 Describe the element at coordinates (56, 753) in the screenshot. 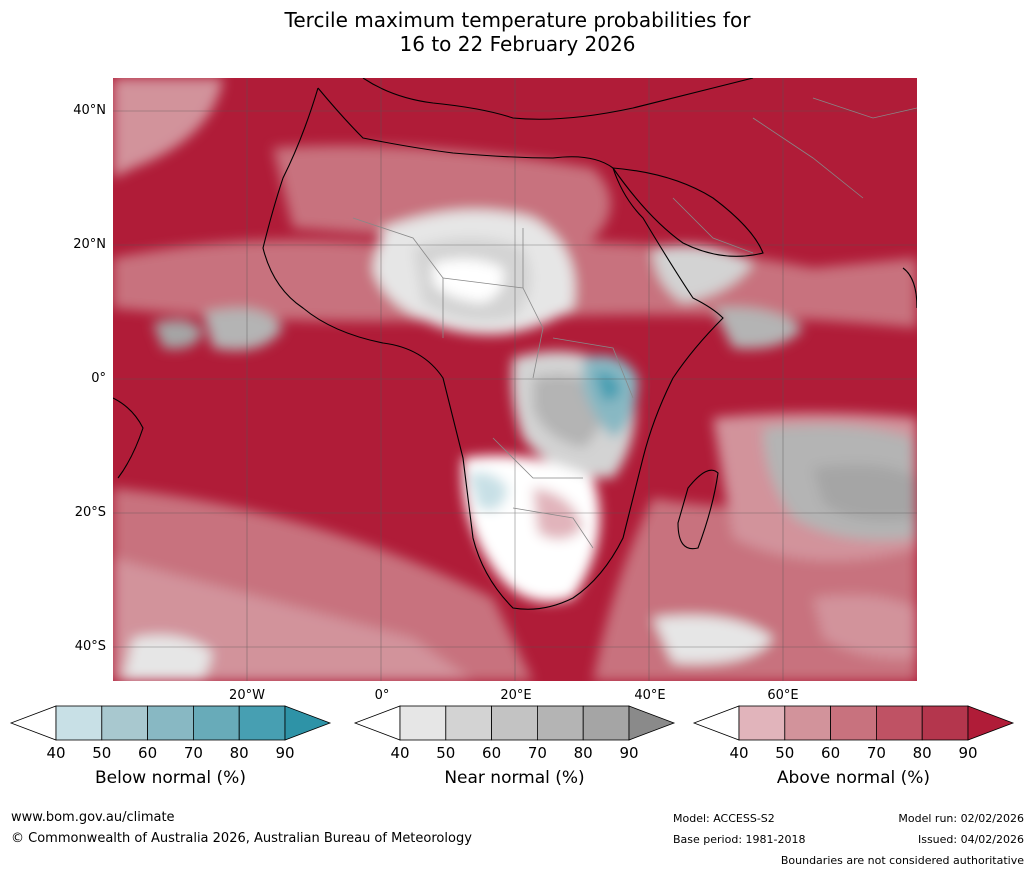

I see `colorbar-below-tick: 40` at that location.